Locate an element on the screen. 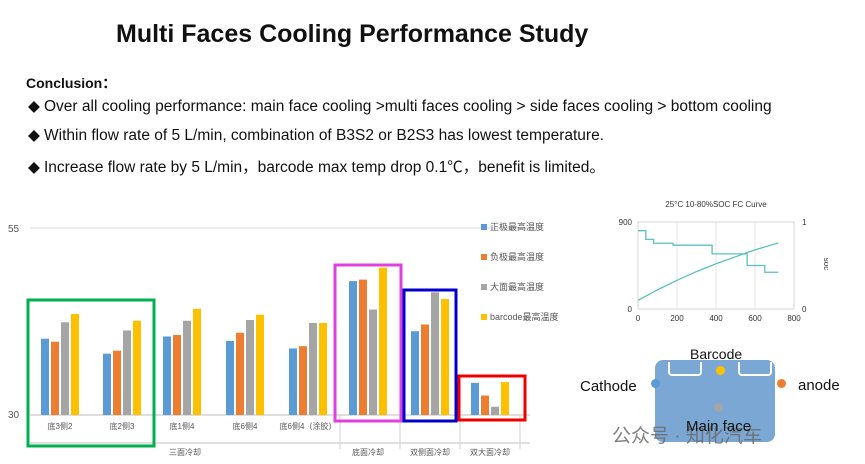 The height and width of the screenshot is (464, 865). y-tick-label-right: 1 is located at coordinates (804, 222).